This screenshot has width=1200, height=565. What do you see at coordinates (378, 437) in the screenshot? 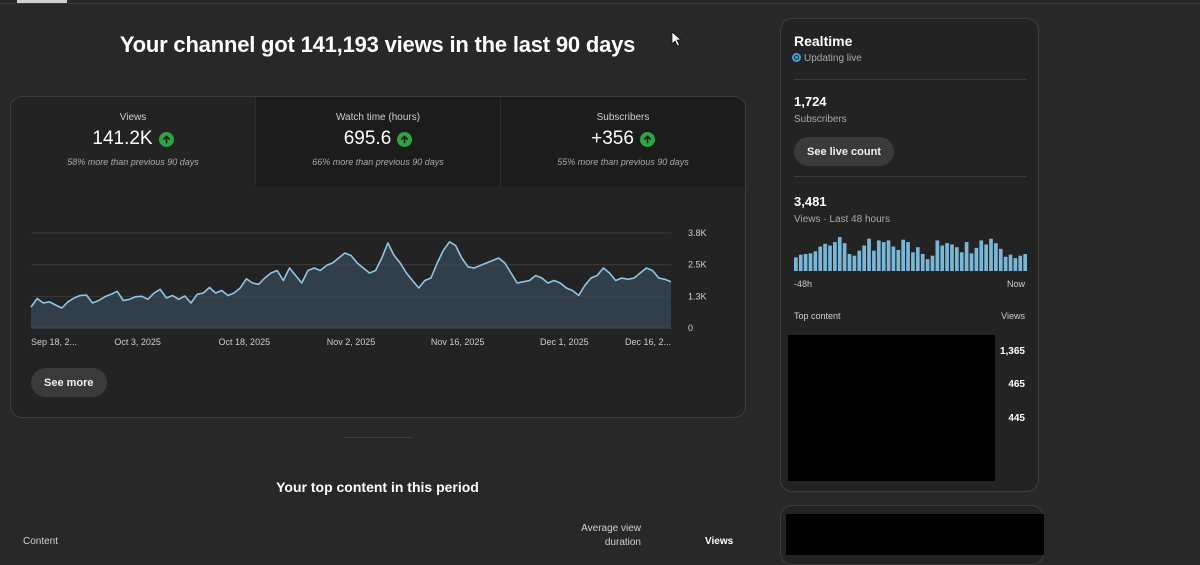
I see `section-divider` at bounding box center [378, 437].